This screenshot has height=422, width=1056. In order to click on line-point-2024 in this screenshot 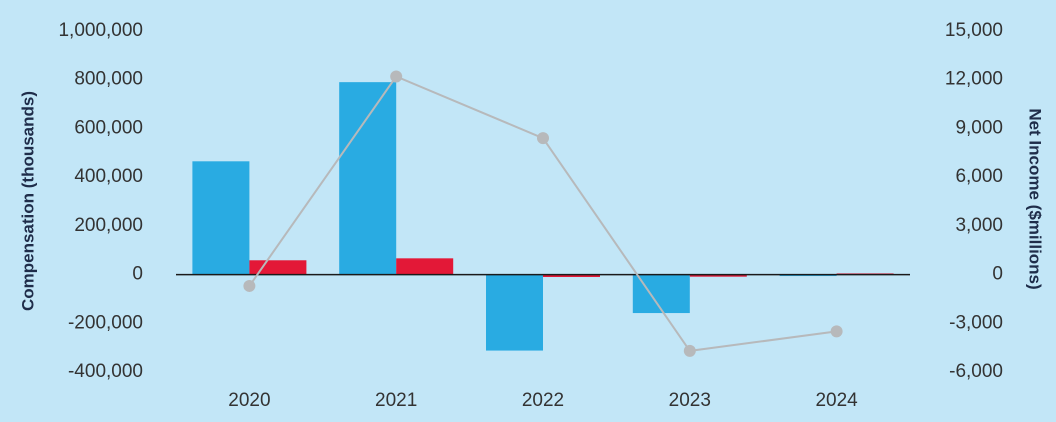, I will do `click(836, 331)`.